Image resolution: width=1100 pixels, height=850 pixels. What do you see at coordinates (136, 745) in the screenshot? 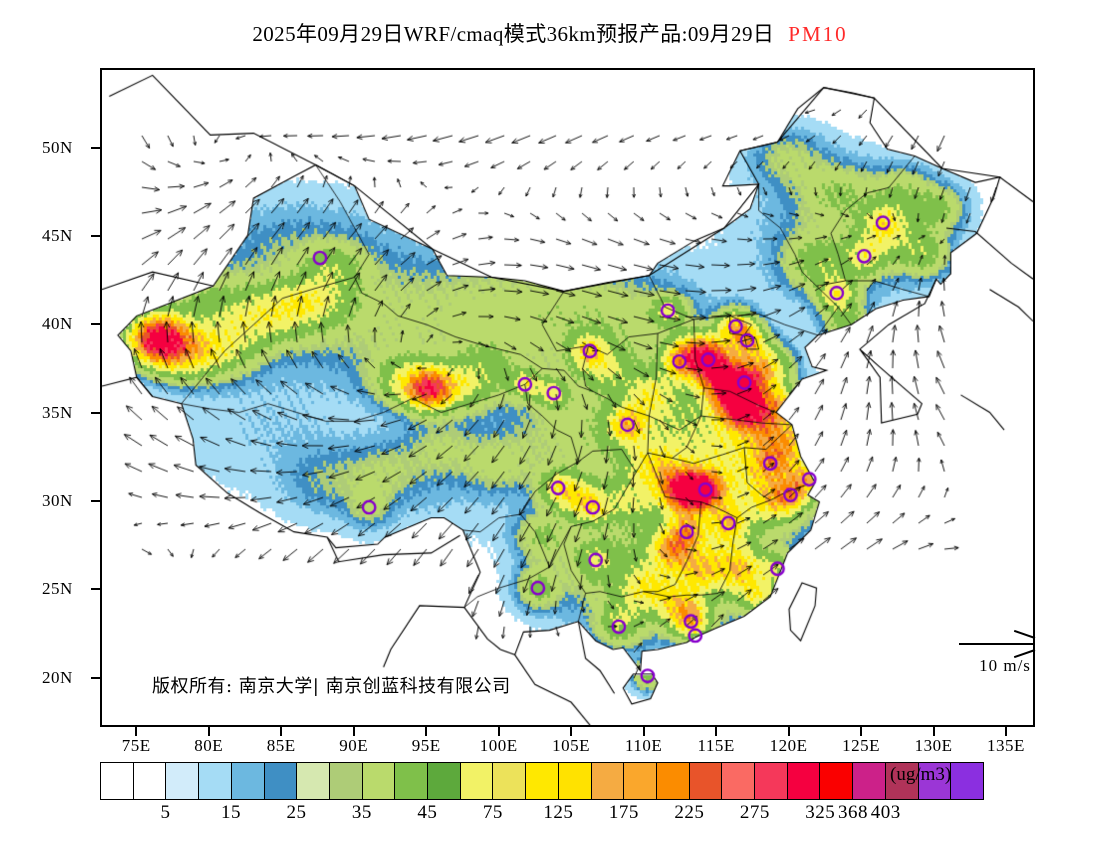
I see `x-axis-tick-label: 75E` at bounding box center [136, 745].